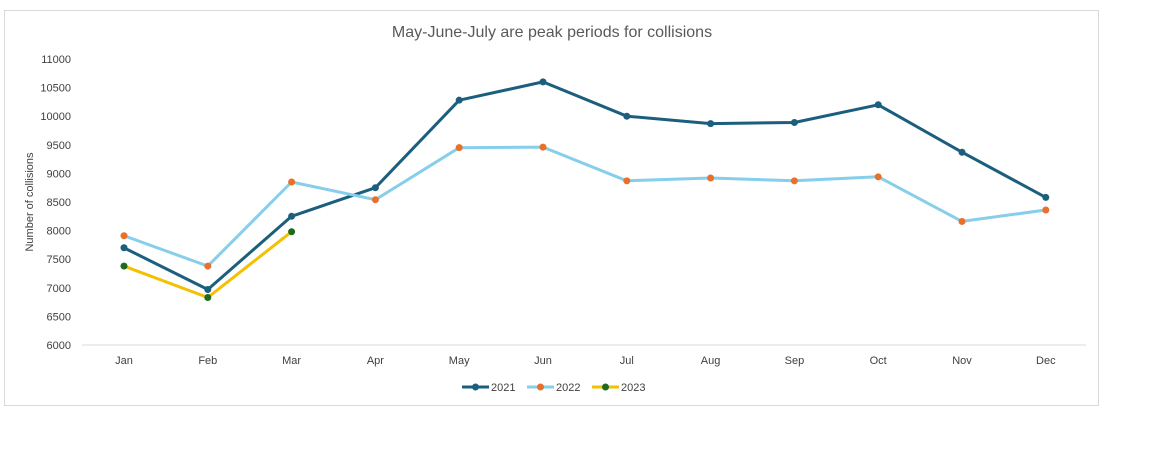 The height and width of the screenshot is (471, 1154). What do you see at coordinates (59, 260) in the screenshot?
I see `y-tick-label: 7500` at bounding box center [59, 260].